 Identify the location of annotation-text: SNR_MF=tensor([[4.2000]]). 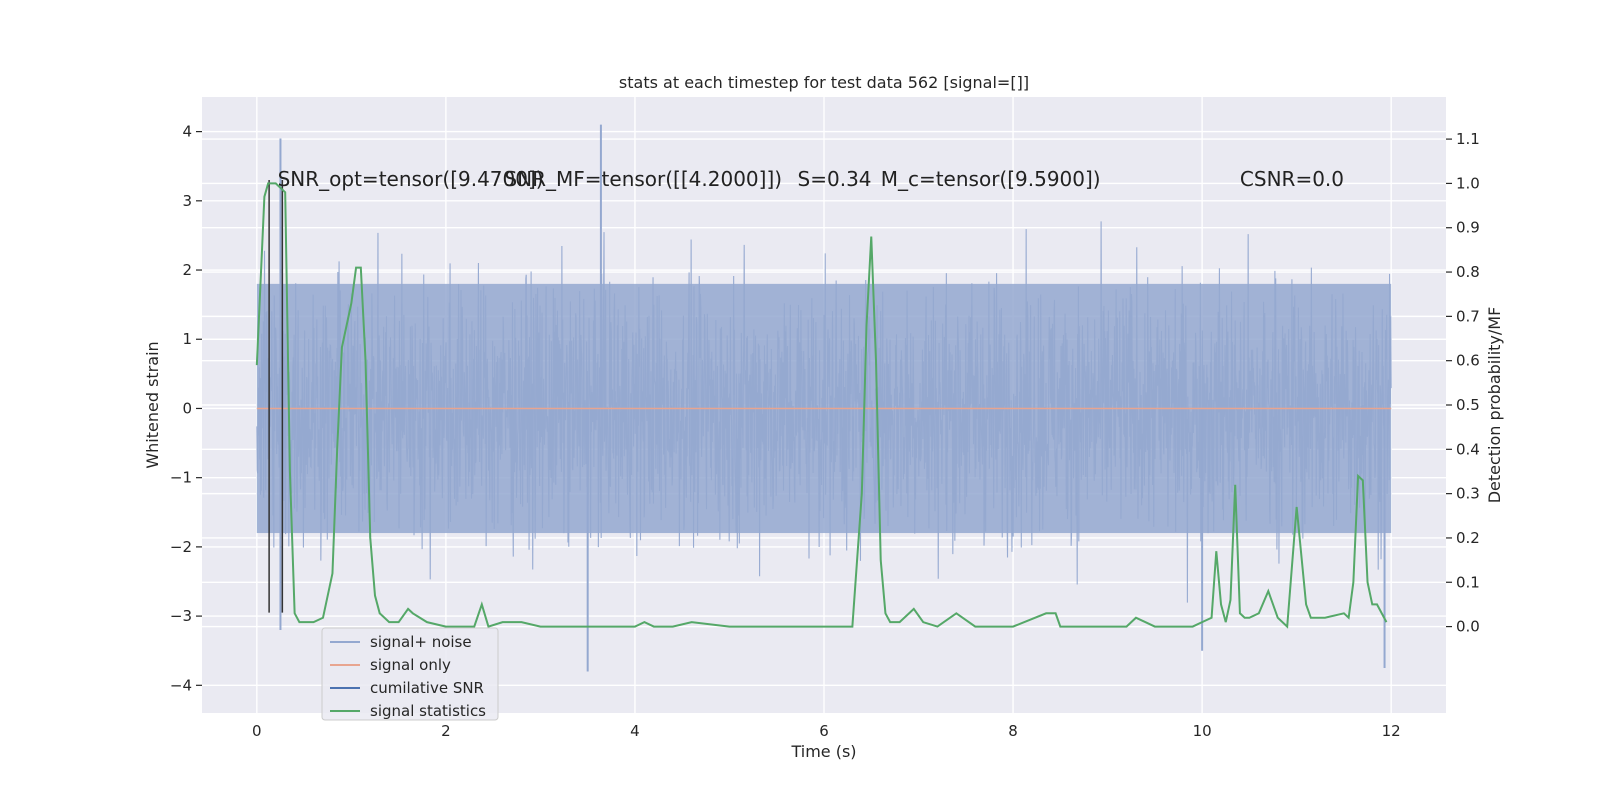
(643, 179).